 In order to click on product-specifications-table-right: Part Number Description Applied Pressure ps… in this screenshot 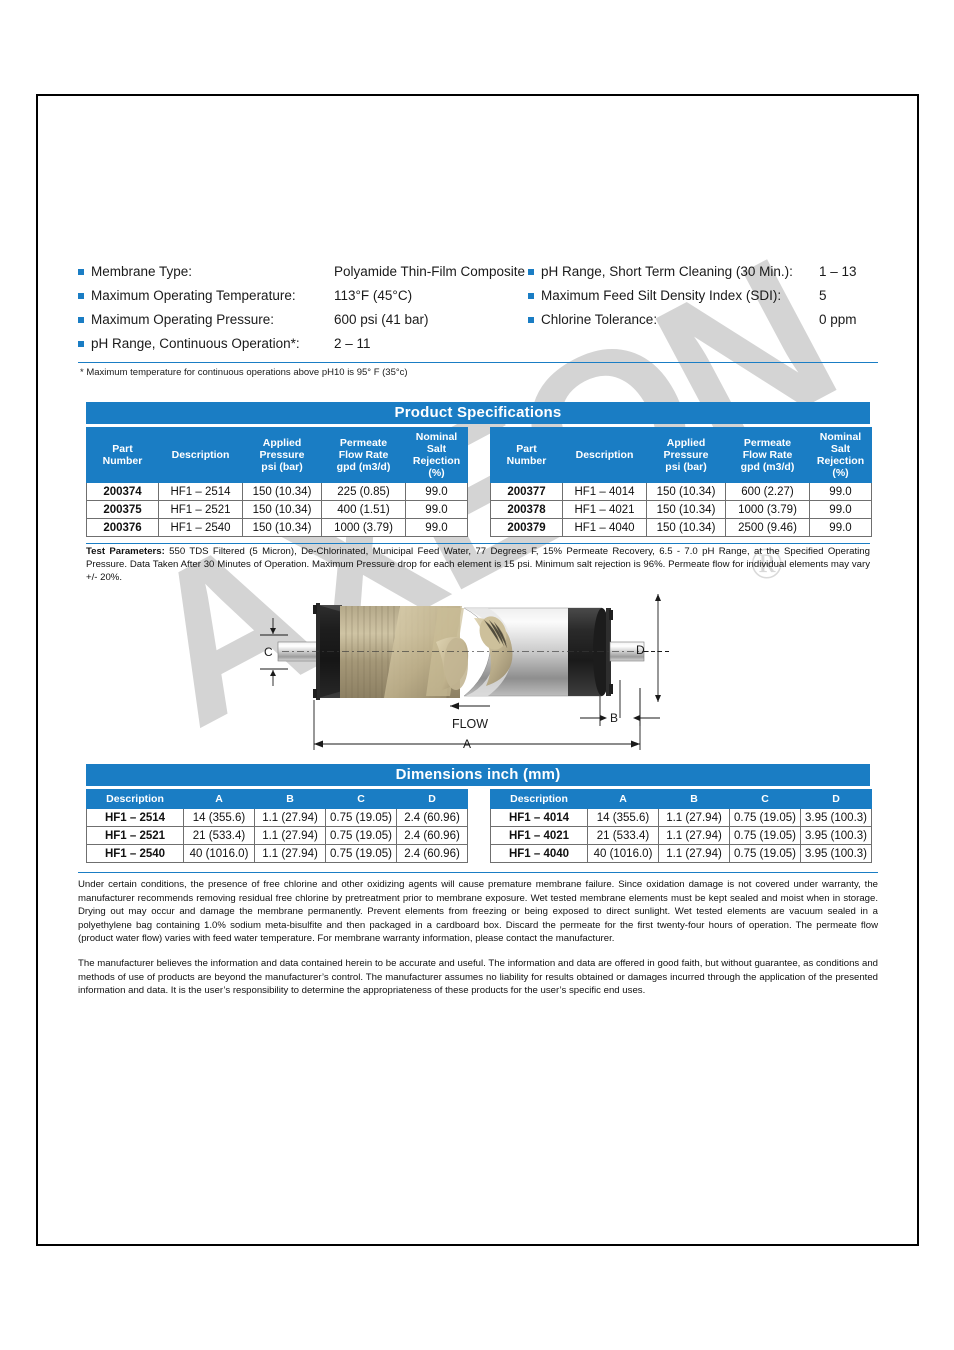, I will do `click(681, 482)`.